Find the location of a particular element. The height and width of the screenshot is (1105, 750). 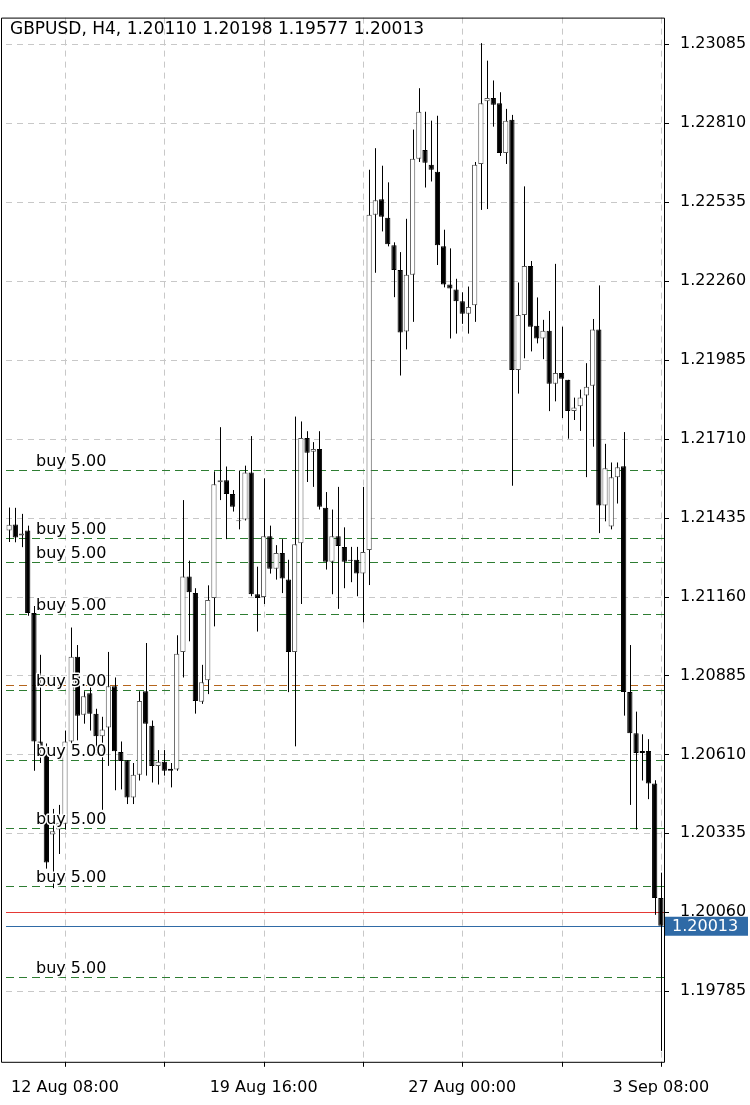

y-tick-label: 1.22810 is located at coordinates (713, 122).